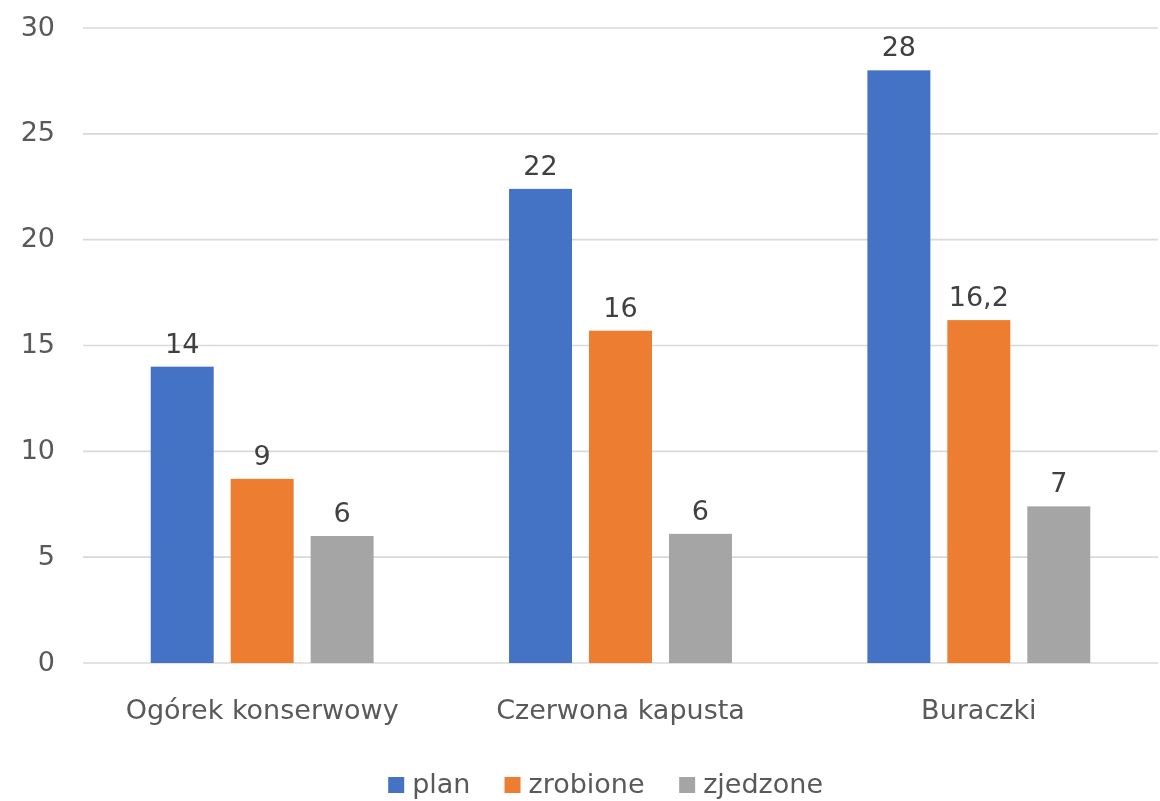  What do you see at coordinates (620, 307) in the screenshot?
I see `data-label: 16` at bounding box center [620, 307].